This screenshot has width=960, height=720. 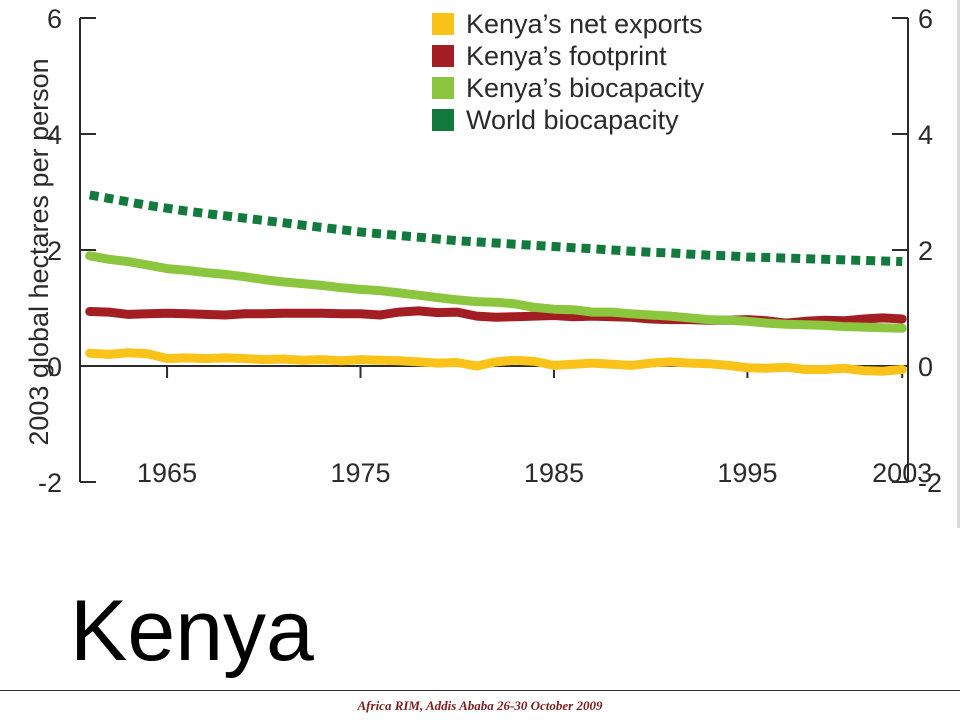 I want to click on y-tick-label-right: 0, so click(x=925, y=367).